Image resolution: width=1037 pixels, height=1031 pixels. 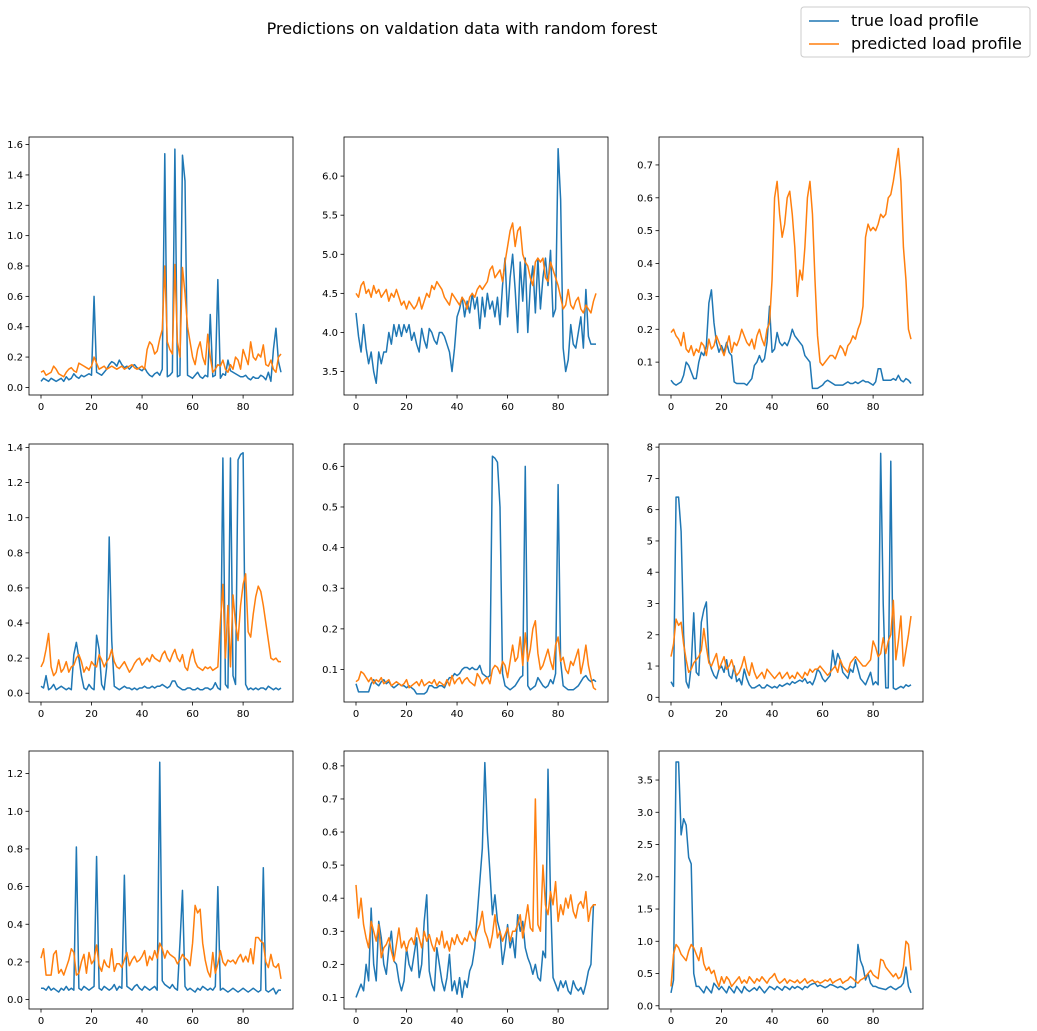 I want to click on y-tick-label: 3, so click(x=650, y=604).